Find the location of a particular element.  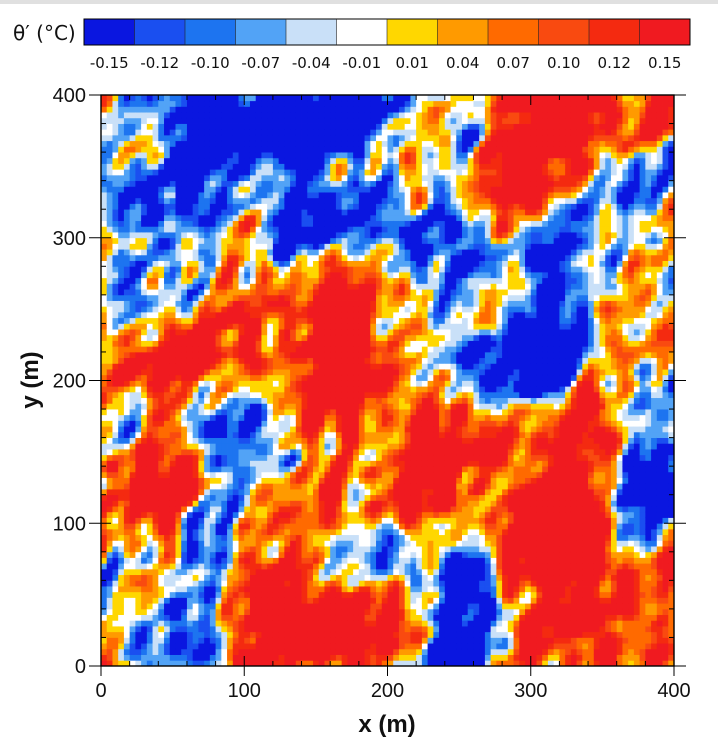

colorbar-tick-label: -0.10 is located at coordinates (210, 63).